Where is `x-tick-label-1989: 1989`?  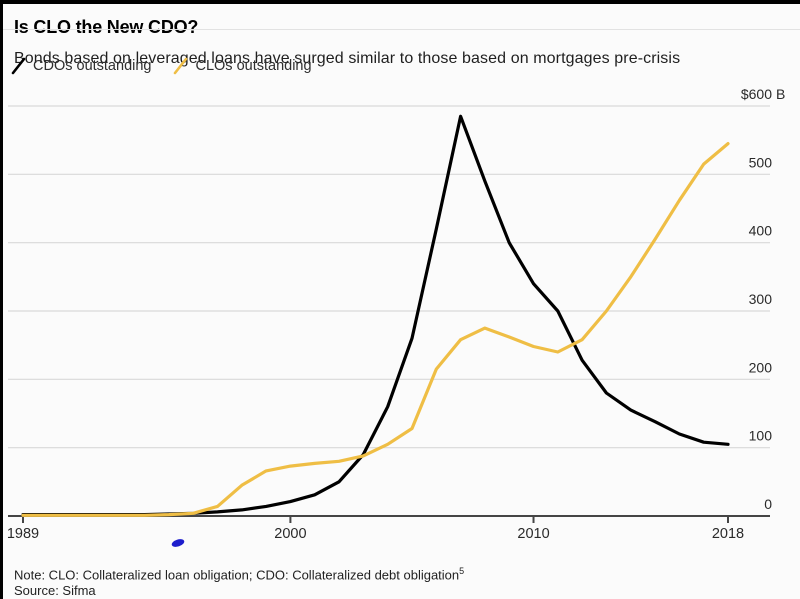 x-tick-label-1989: 1989 is located at coordinates (23, 534).